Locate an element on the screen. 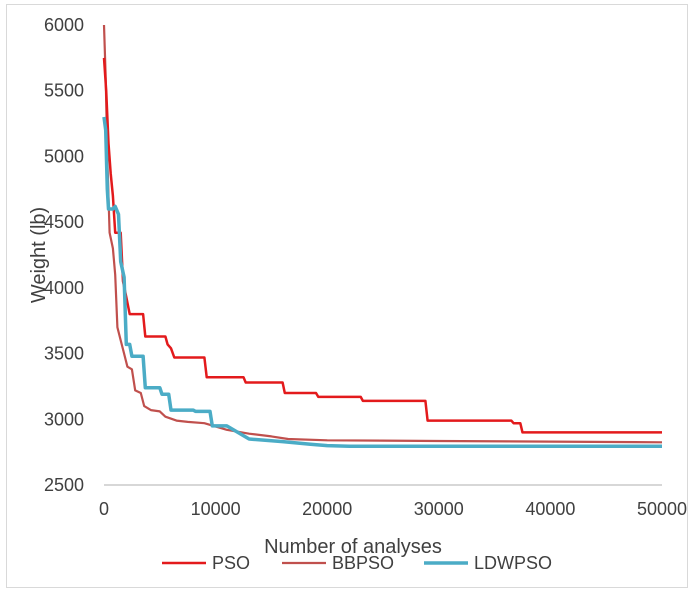 The image size is (694, 596). y-tick-label: 2500 is located at coordinates (64, 485).